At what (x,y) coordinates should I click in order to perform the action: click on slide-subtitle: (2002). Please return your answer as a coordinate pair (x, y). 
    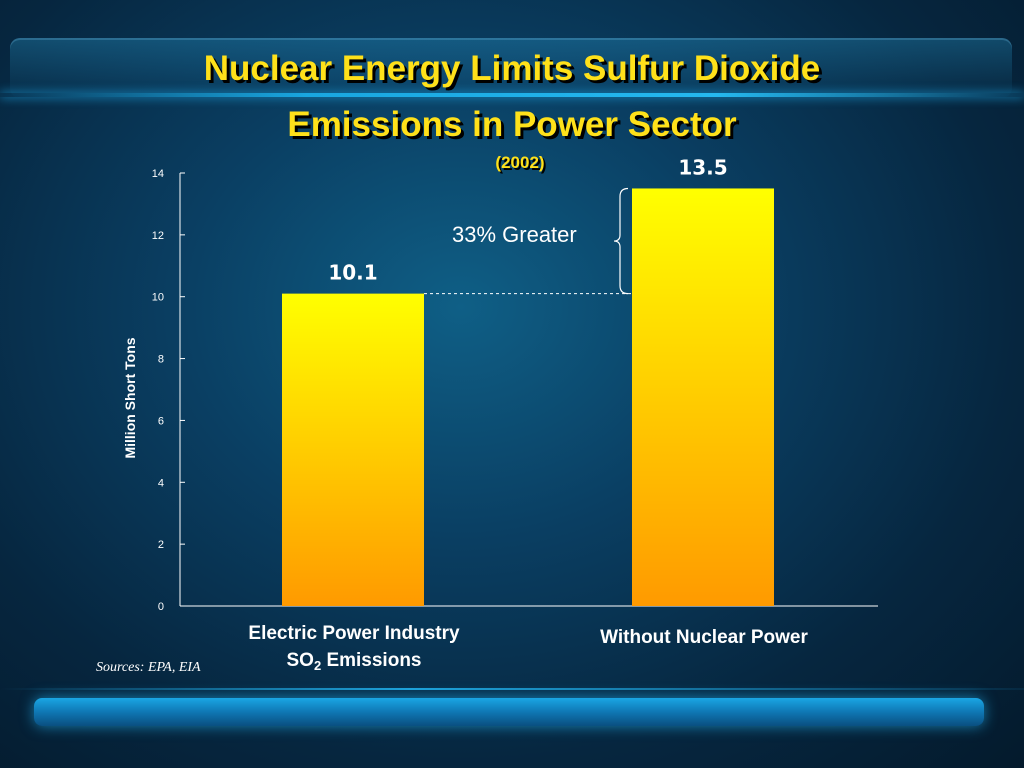
    Looking at the image, I should click on (520, 162).